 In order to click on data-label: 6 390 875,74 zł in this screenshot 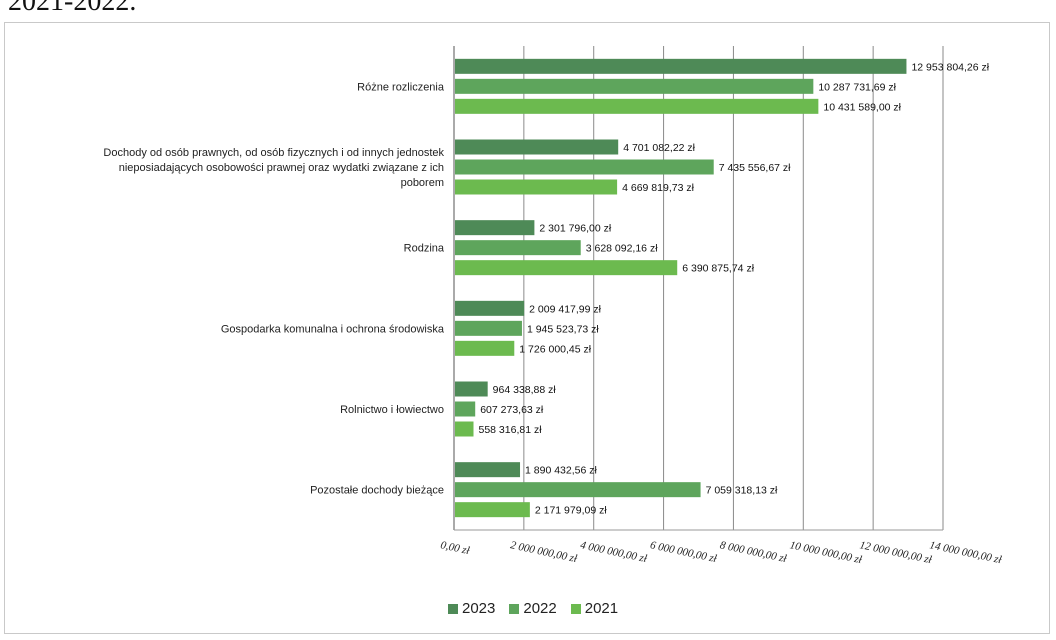, I will do `click(718, 269)`.